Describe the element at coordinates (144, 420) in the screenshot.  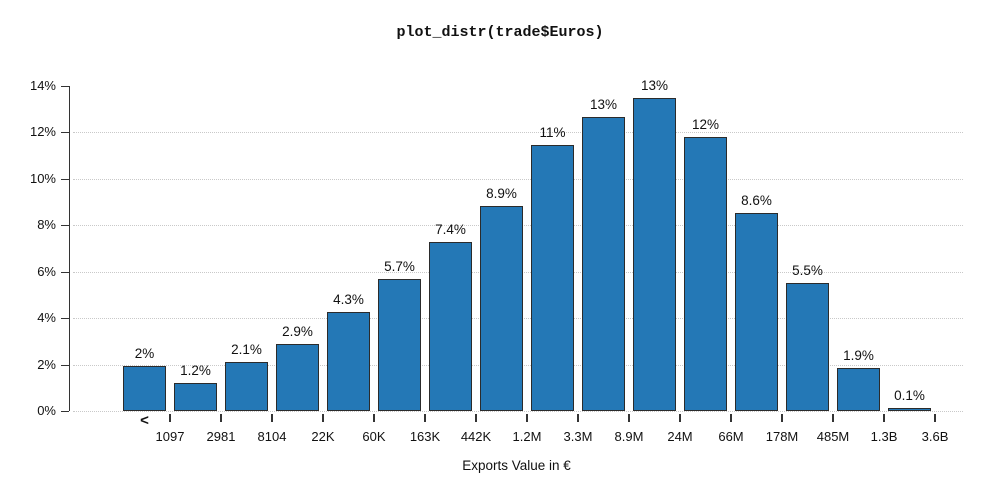
I see `less-than-marker: <` at that location.